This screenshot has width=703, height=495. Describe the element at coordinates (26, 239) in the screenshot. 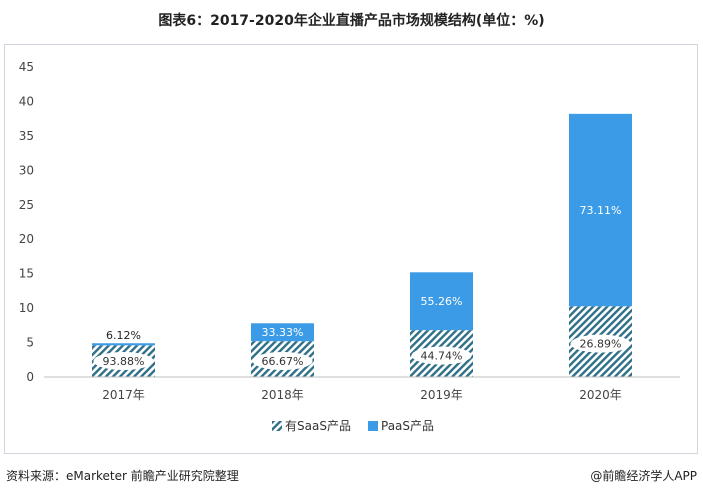

I see `y-tick-label: 20` at that location.